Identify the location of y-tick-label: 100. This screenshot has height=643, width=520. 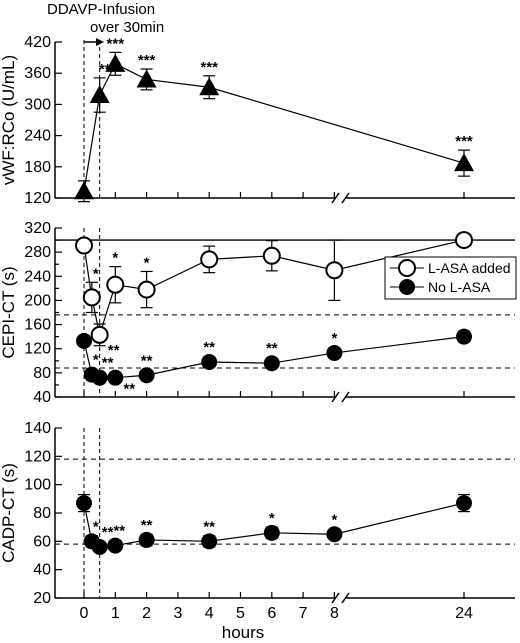
(37, 485).